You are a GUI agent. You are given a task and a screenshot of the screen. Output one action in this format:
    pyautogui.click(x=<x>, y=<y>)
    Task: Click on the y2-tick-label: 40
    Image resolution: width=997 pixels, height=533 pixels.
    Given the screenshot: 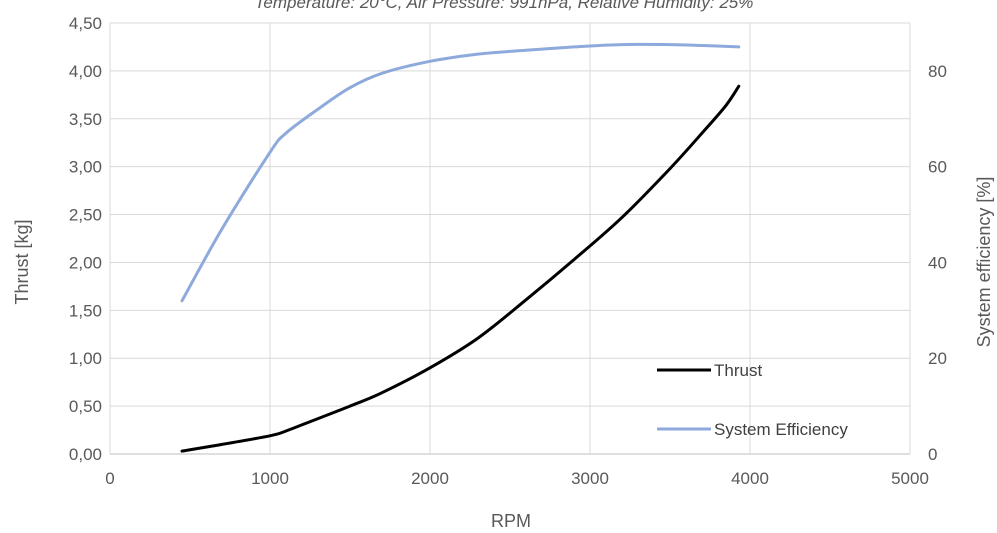 What is the action you would take?
    pyautogui.click(x=937, y=262)
    